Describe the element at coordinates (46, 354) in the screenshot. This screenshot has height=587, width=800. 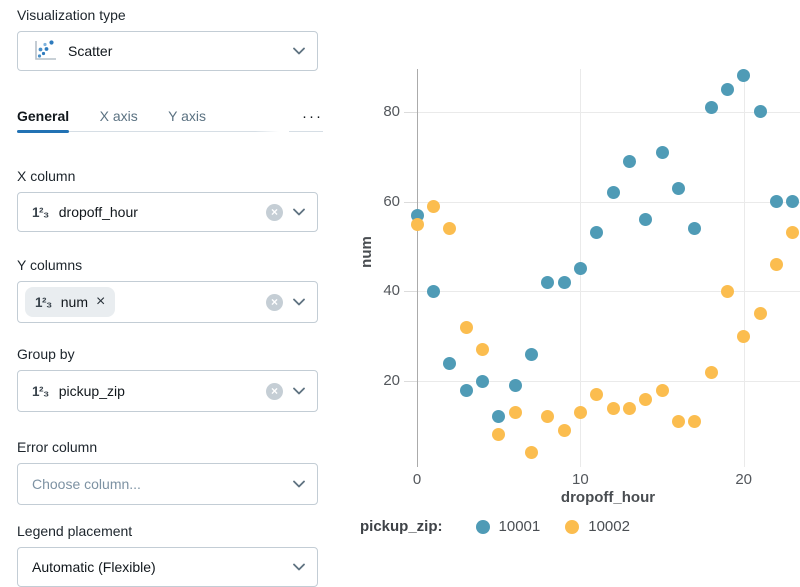
I see `group-by-label: Group by` at that location.